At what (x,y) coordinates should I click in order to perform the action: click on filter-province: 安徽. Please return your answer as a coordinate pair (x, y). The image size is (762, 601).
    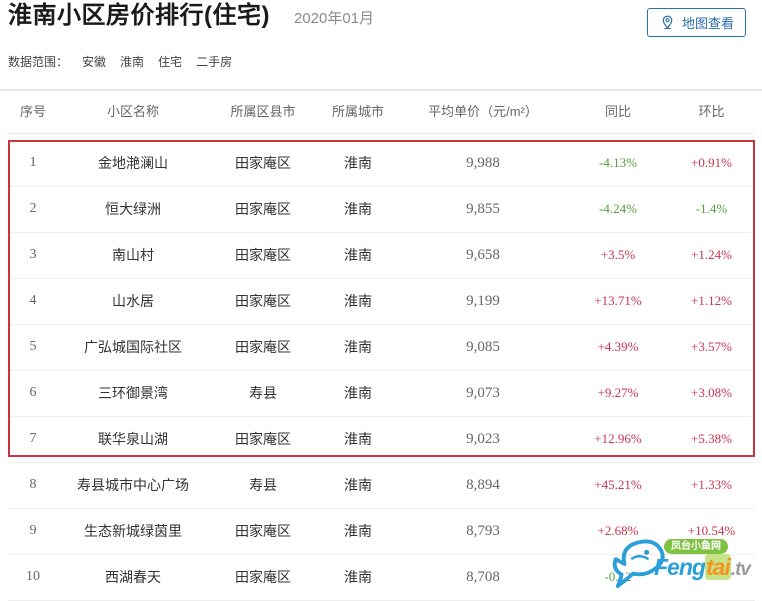
    Looking at the image, I should click on (94, 62).